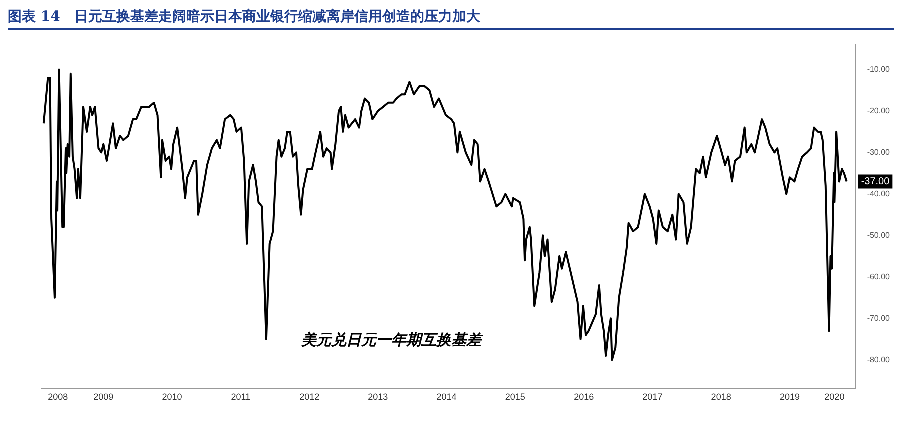  What do you see at coordinates (652, 397) in the screenshot?
I see `x-tick-label: 2017` at bounding box center [652, 397].